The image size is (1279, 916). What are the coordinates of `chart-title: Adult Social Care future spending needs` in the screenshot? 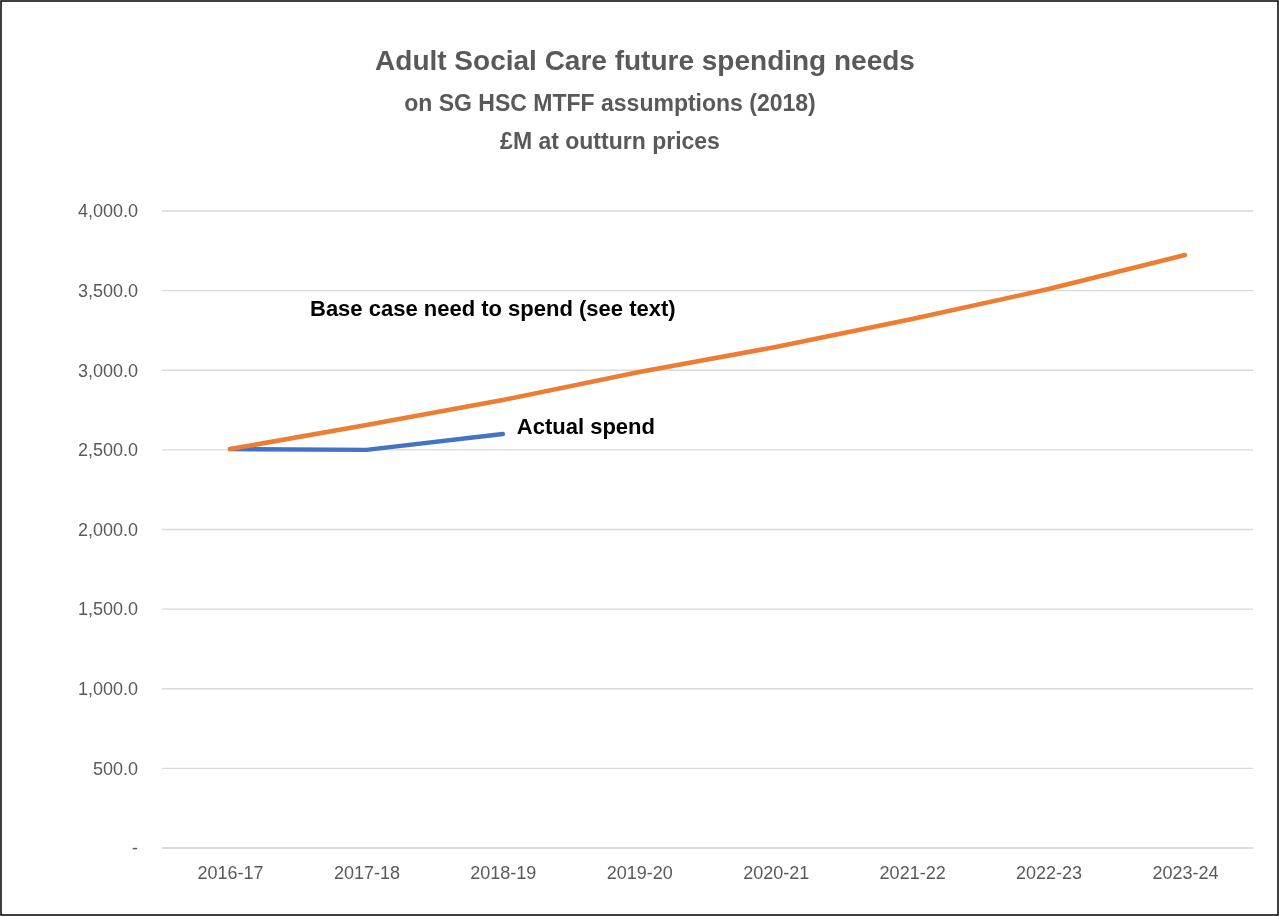 It's located at (645, 60).